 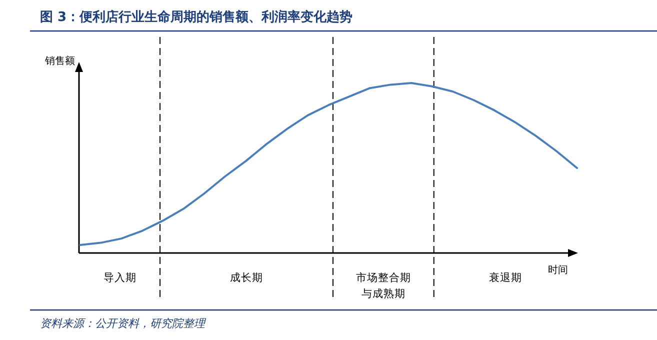 What do you see at coordinates (558, 270) in the screenshot?
I see `x-axis-title: 时间` at bounding box center [558, 270].